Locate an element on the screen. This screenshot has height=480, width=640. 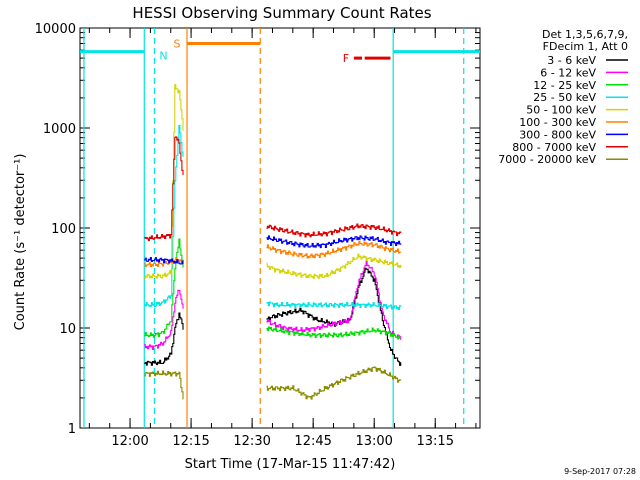
legend-entry-label: 300 - 800 keV is located at coordinates (557, 134).